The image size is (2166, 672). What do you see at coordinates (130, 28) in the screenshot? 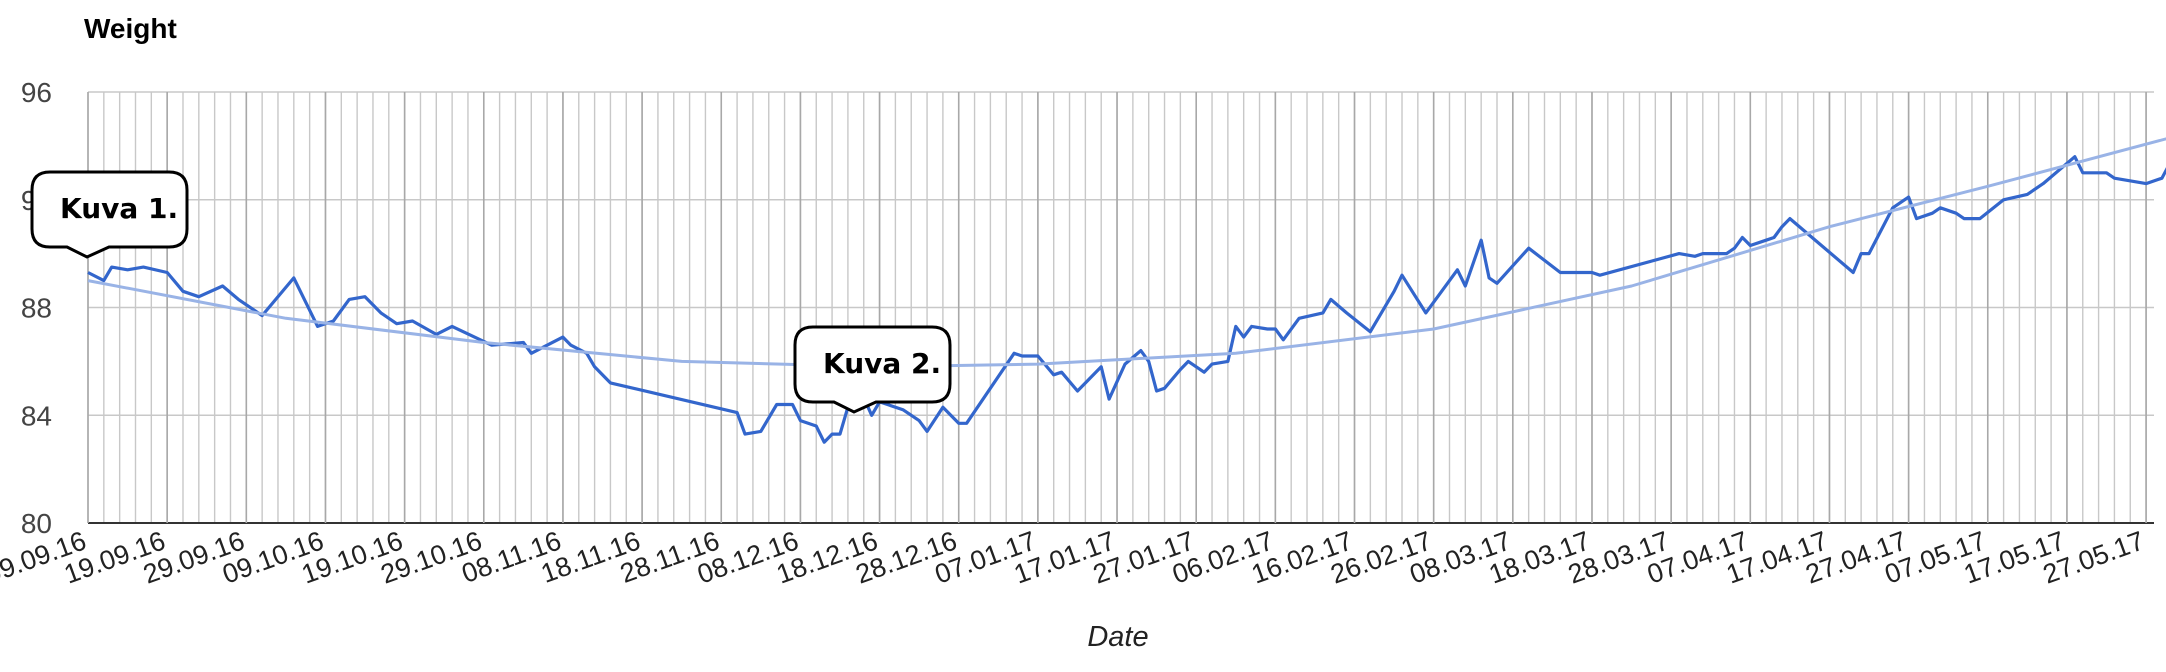
I see `chart-title: Weight` at bounding box center [130, 28].